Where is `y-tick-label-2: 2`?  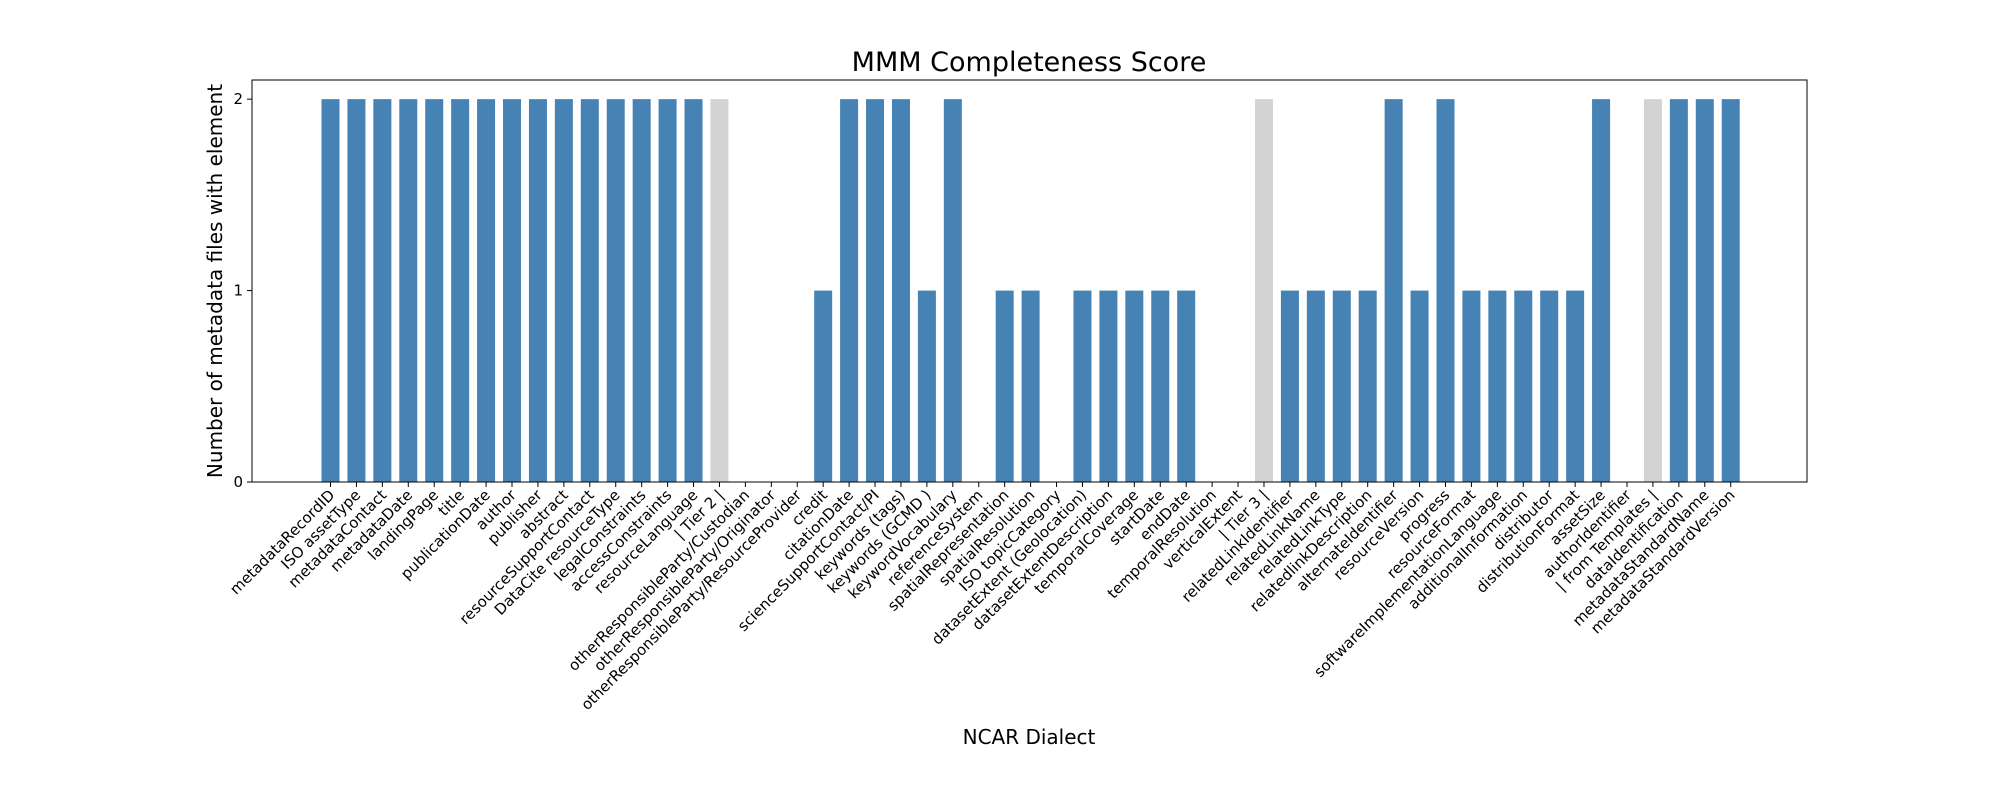
y-tick-label-2: 2 is located at coordinates (238, 99).